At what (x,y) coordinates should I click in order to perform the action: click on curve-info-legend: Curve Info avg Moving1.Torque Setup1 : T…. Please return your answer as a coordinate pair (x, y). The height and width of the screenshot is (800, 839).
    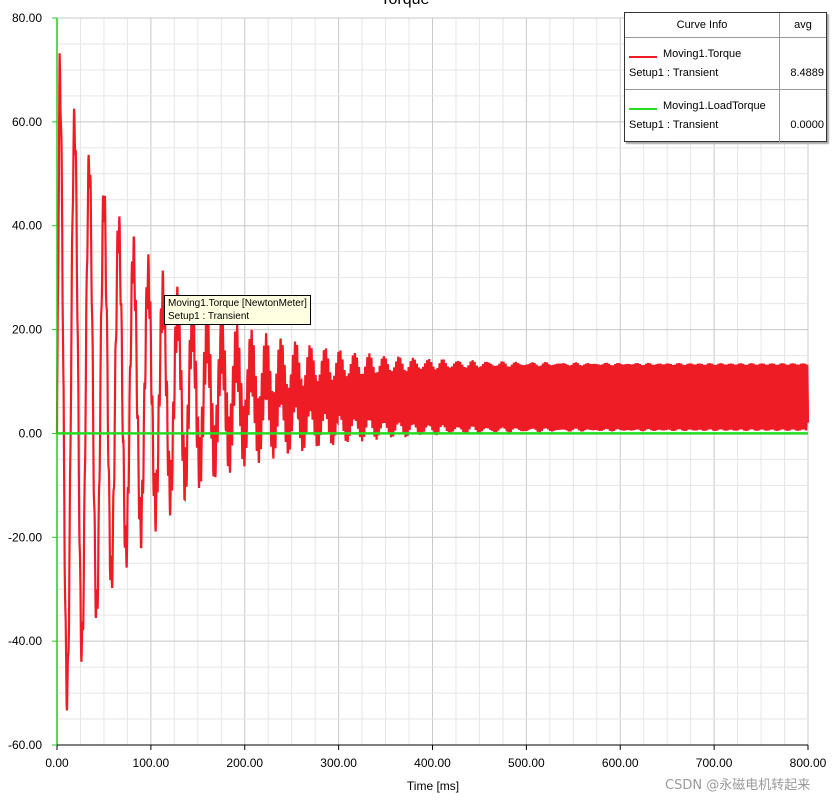
    Looking at the image, I should click on (725, 77).